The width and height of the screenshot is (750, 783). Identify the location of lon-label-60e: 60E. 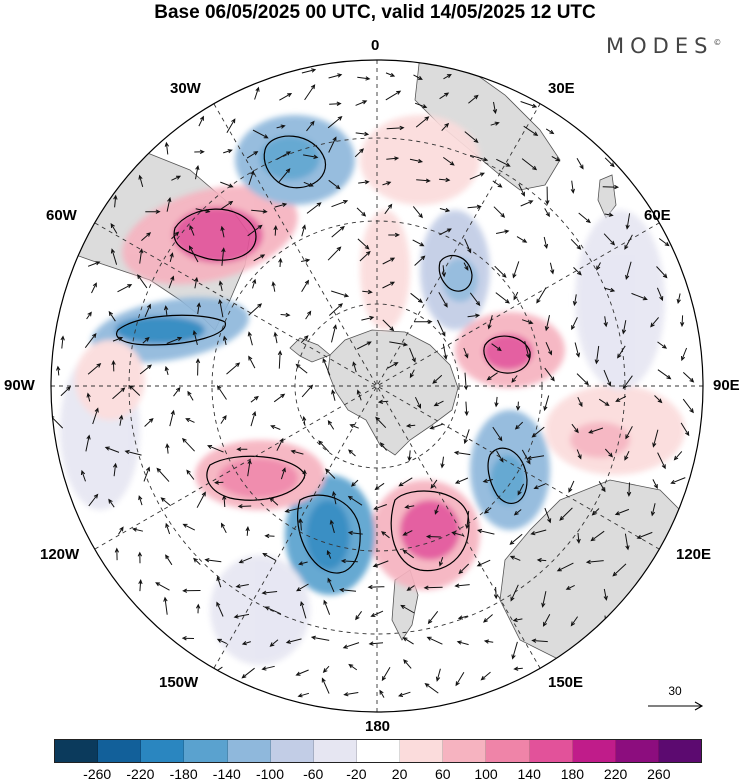
(657, 215).